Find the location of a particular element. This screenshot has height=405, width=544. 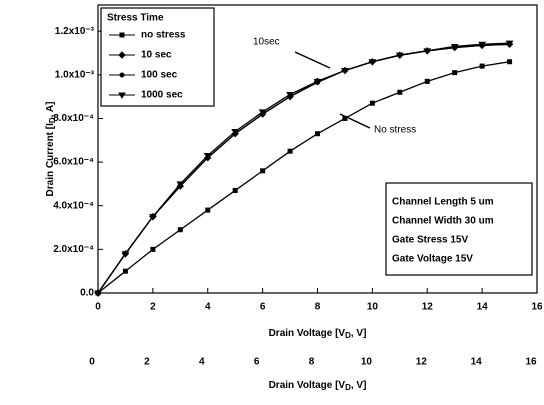

x-tick-label: 12 is located at coordinates (428, 307).